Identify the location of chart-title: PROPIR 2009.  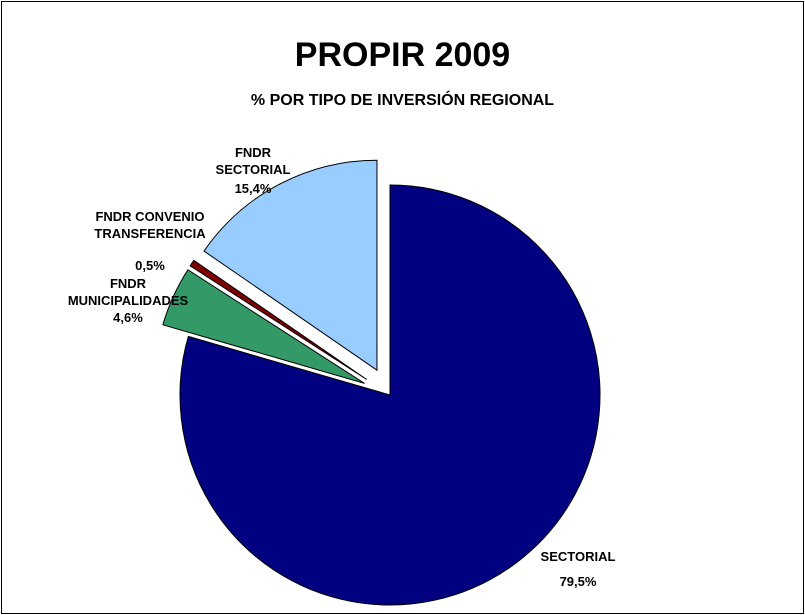
(402, 55).